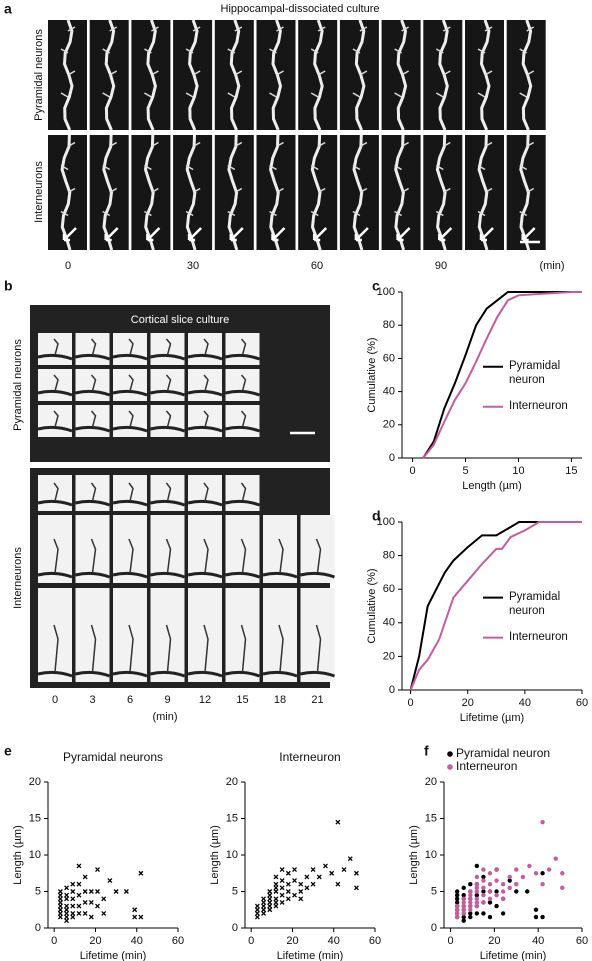  What do you see at coordinates (538, 405) in the screenshot?
I see `legend-label: Interneuron` at bounding box center [538, 405].